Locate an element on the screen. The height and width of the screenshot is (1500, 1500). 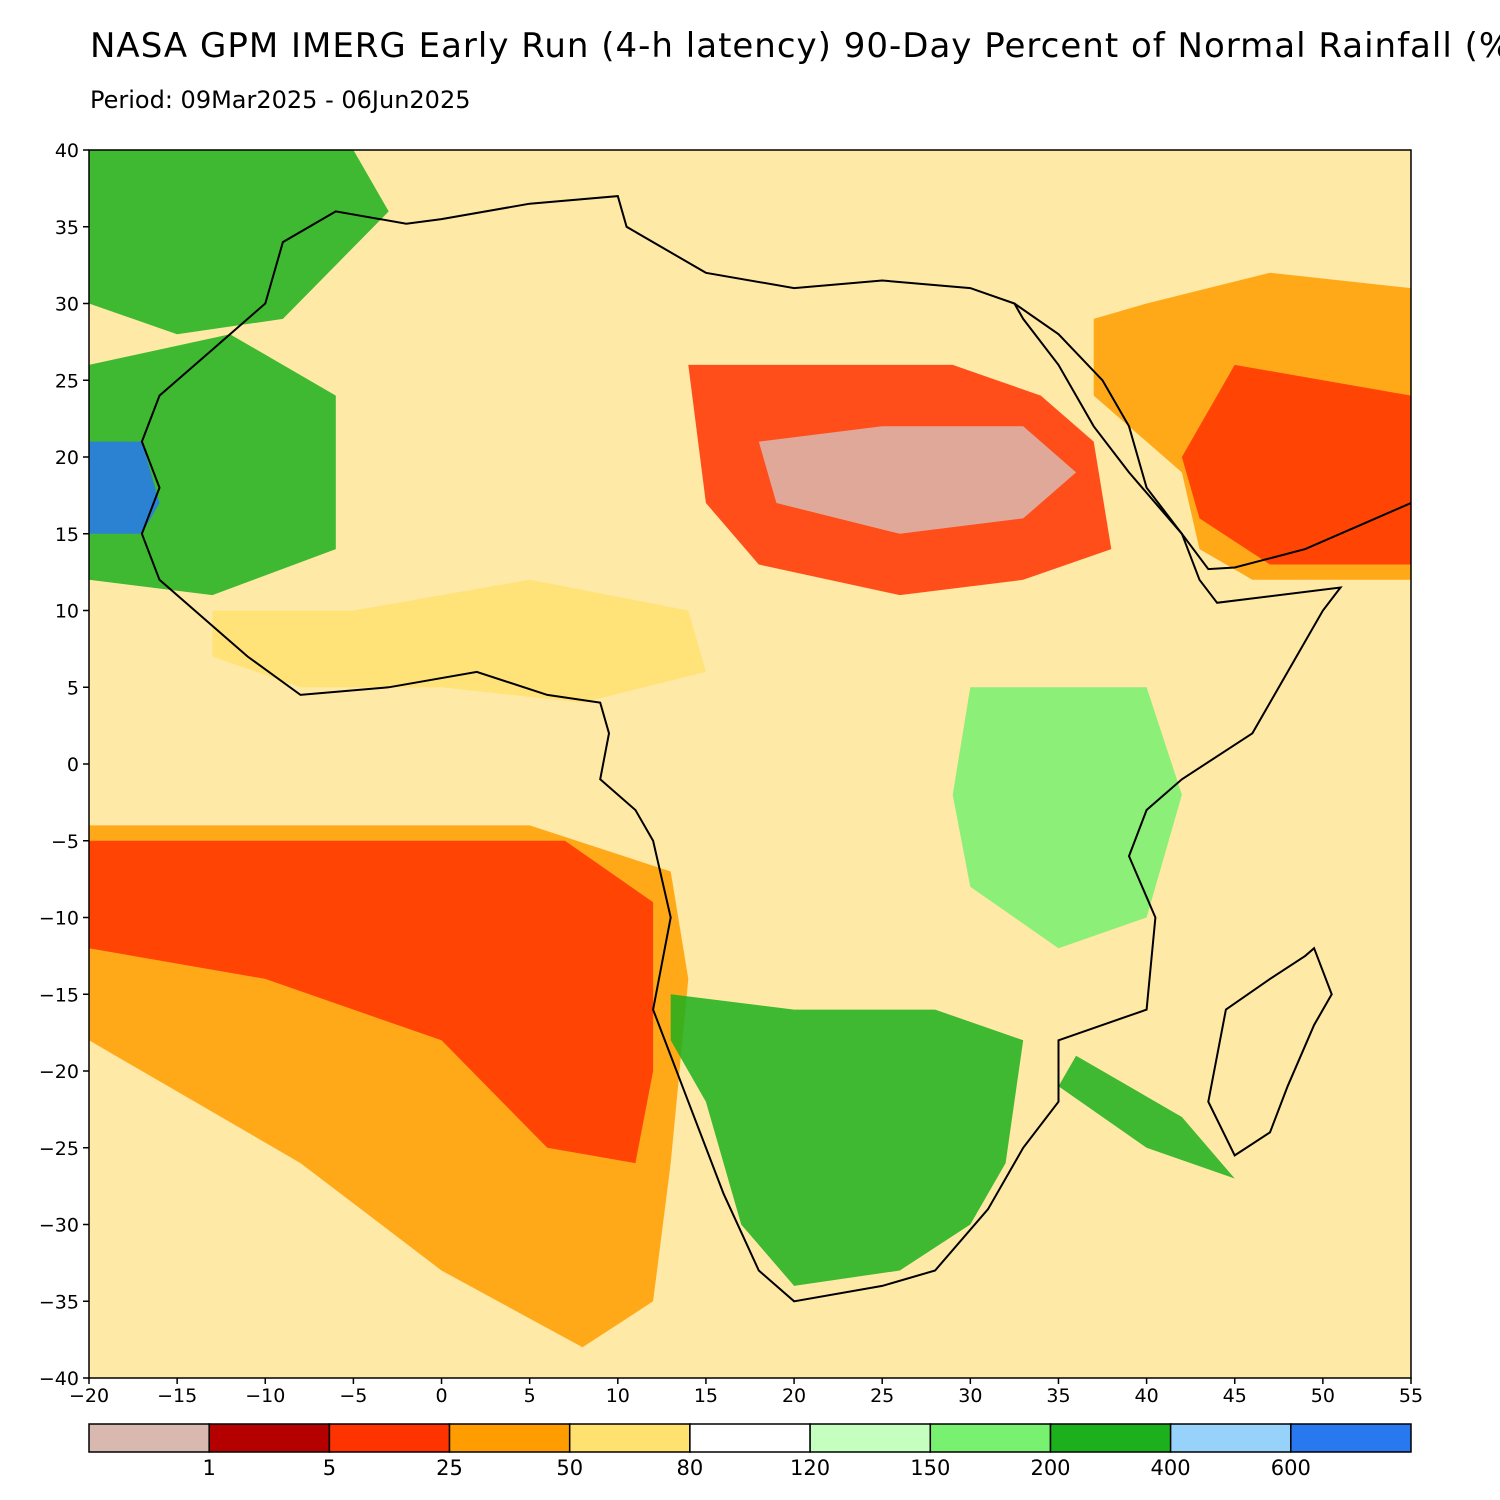
colorbar-label: 200 is located at coordinates (1050, 1468).